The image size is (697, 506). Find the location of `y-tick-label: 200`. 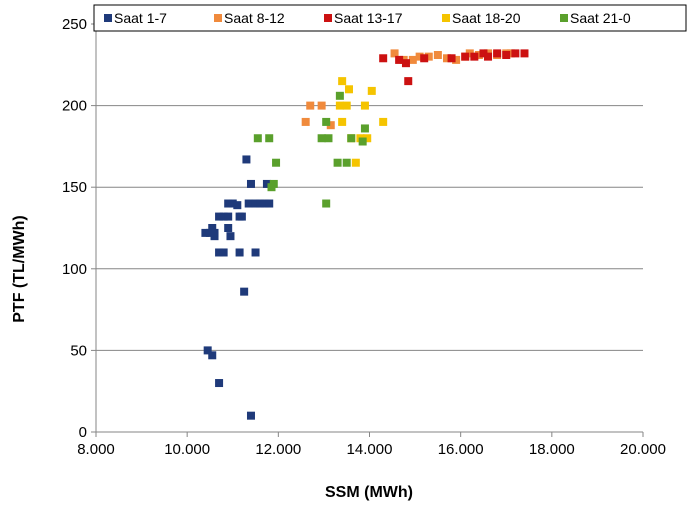

y-tick-label: 200 is located at coordinates (74, 106).